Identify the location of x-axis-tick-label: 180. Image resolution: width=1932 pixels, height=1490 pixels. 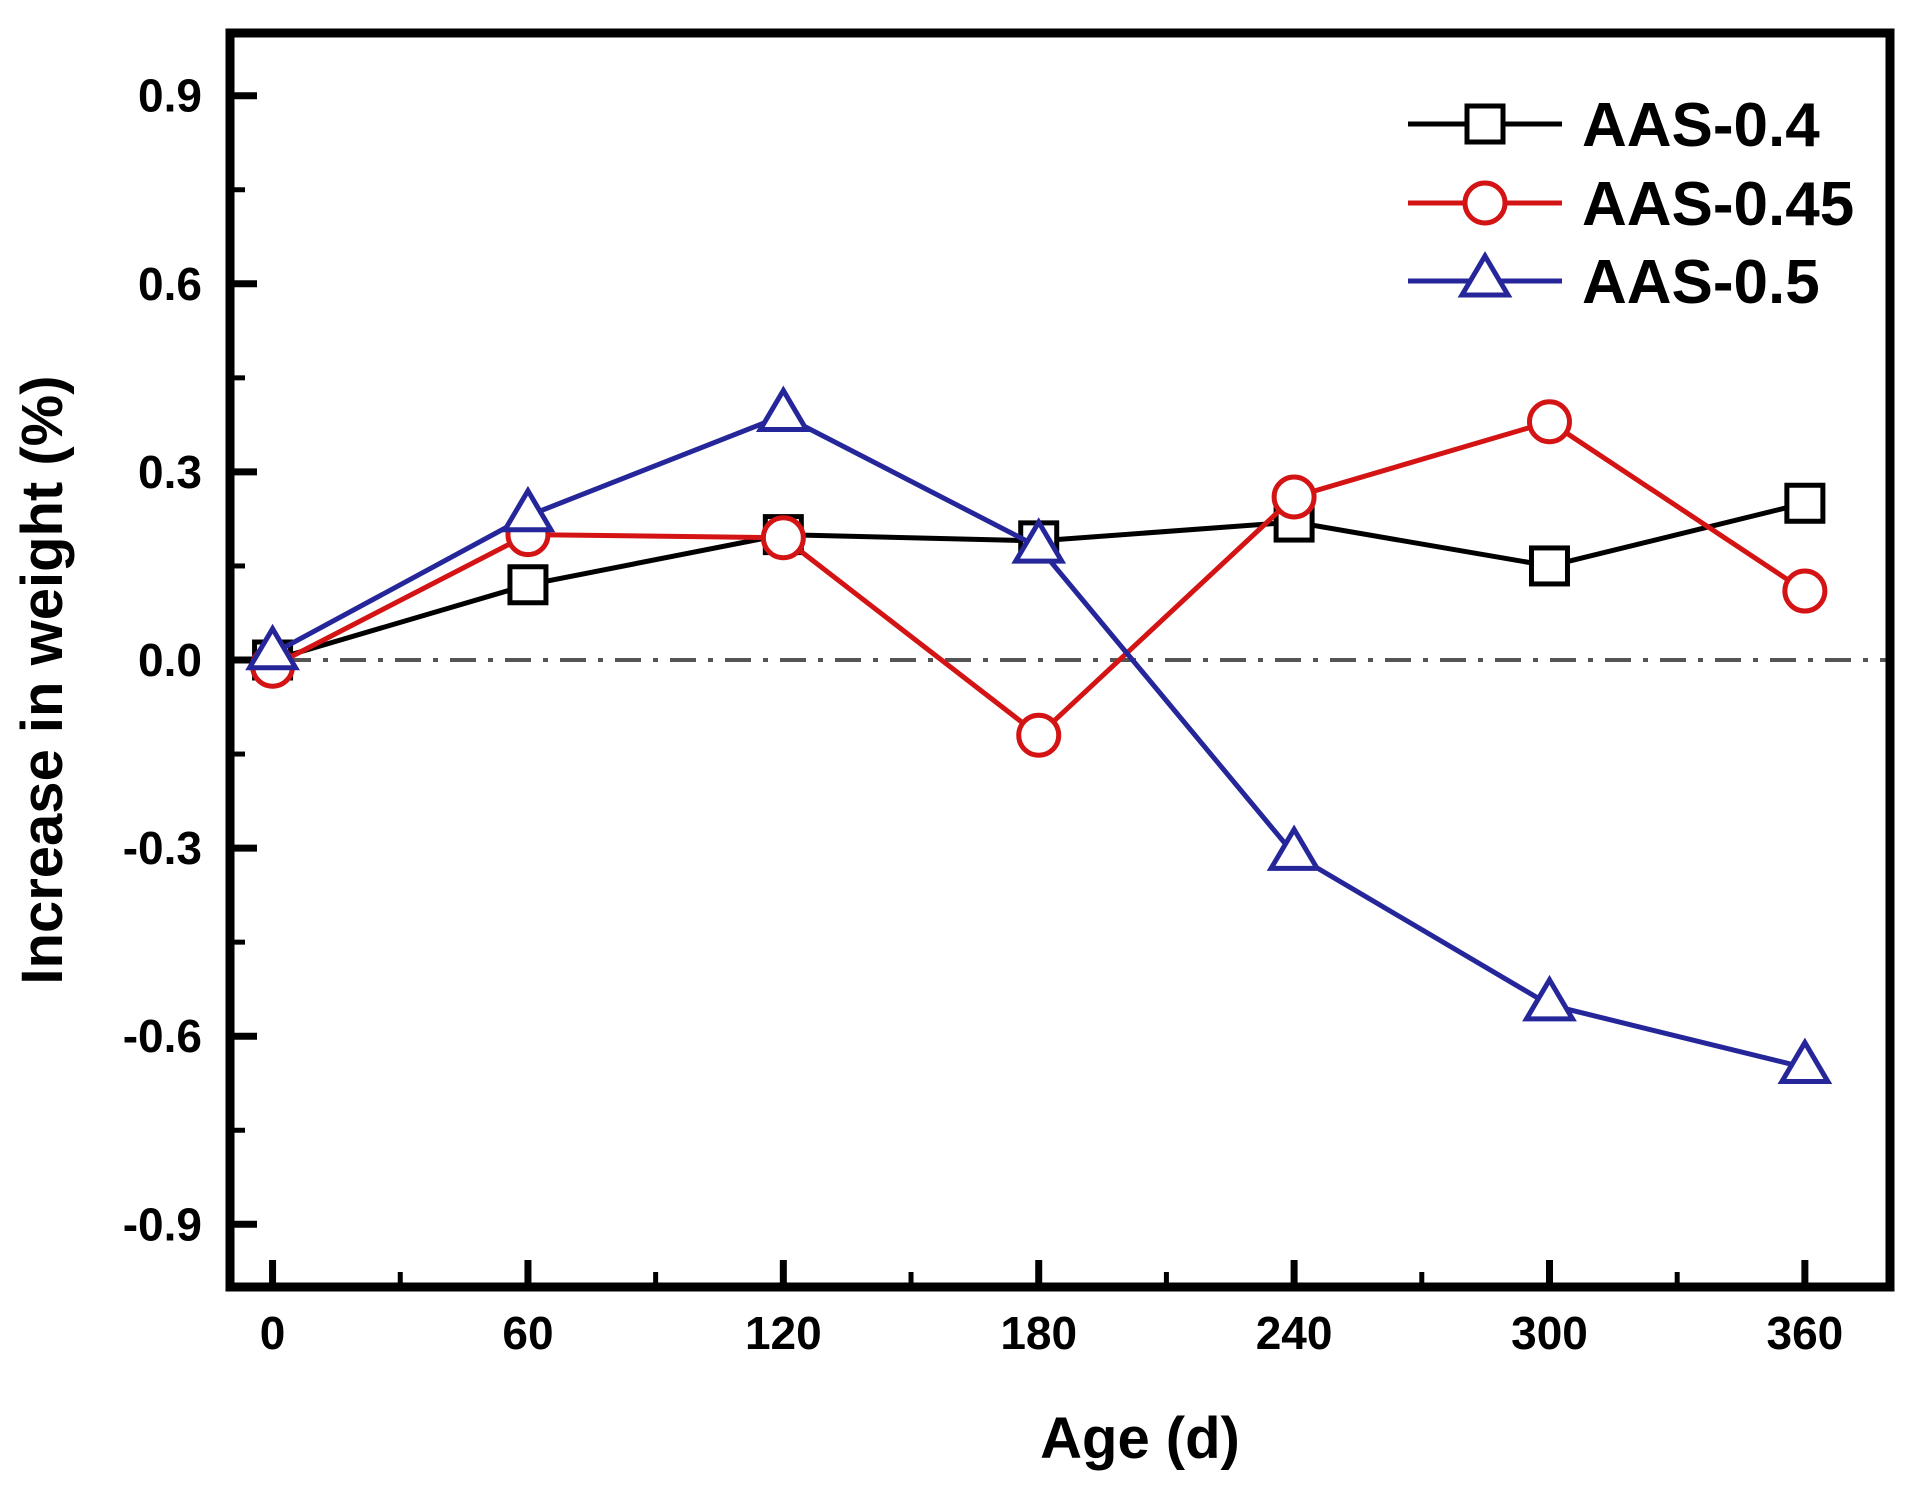
(1038, 1333).